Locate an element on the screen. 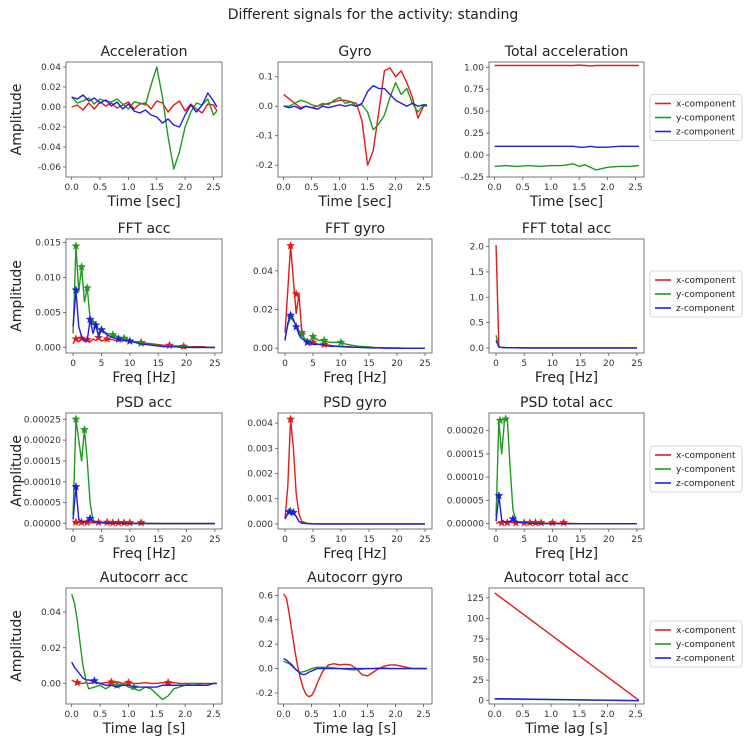  series-line-x-component is located at coordinates (567, 646).